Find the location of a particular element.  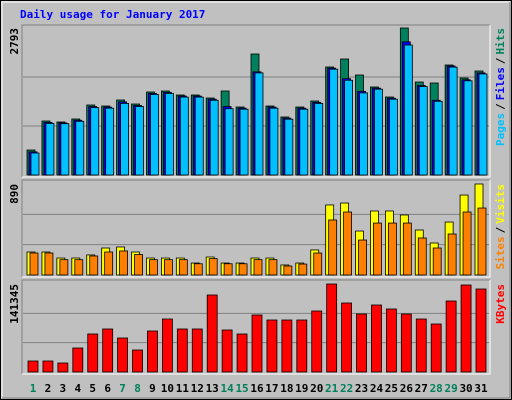

x-tick-label: 29 is located at coordinates (451, 388).